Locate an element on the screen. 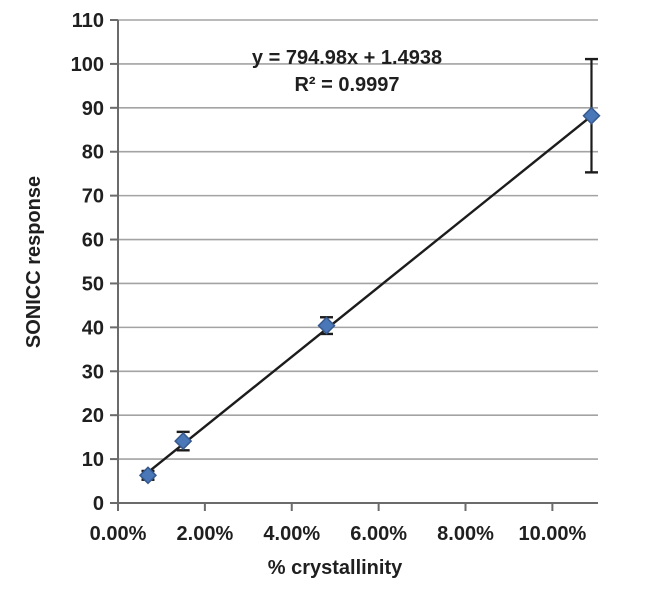  x-axis-title: % crystallinity is located at coordinates (335, 568).